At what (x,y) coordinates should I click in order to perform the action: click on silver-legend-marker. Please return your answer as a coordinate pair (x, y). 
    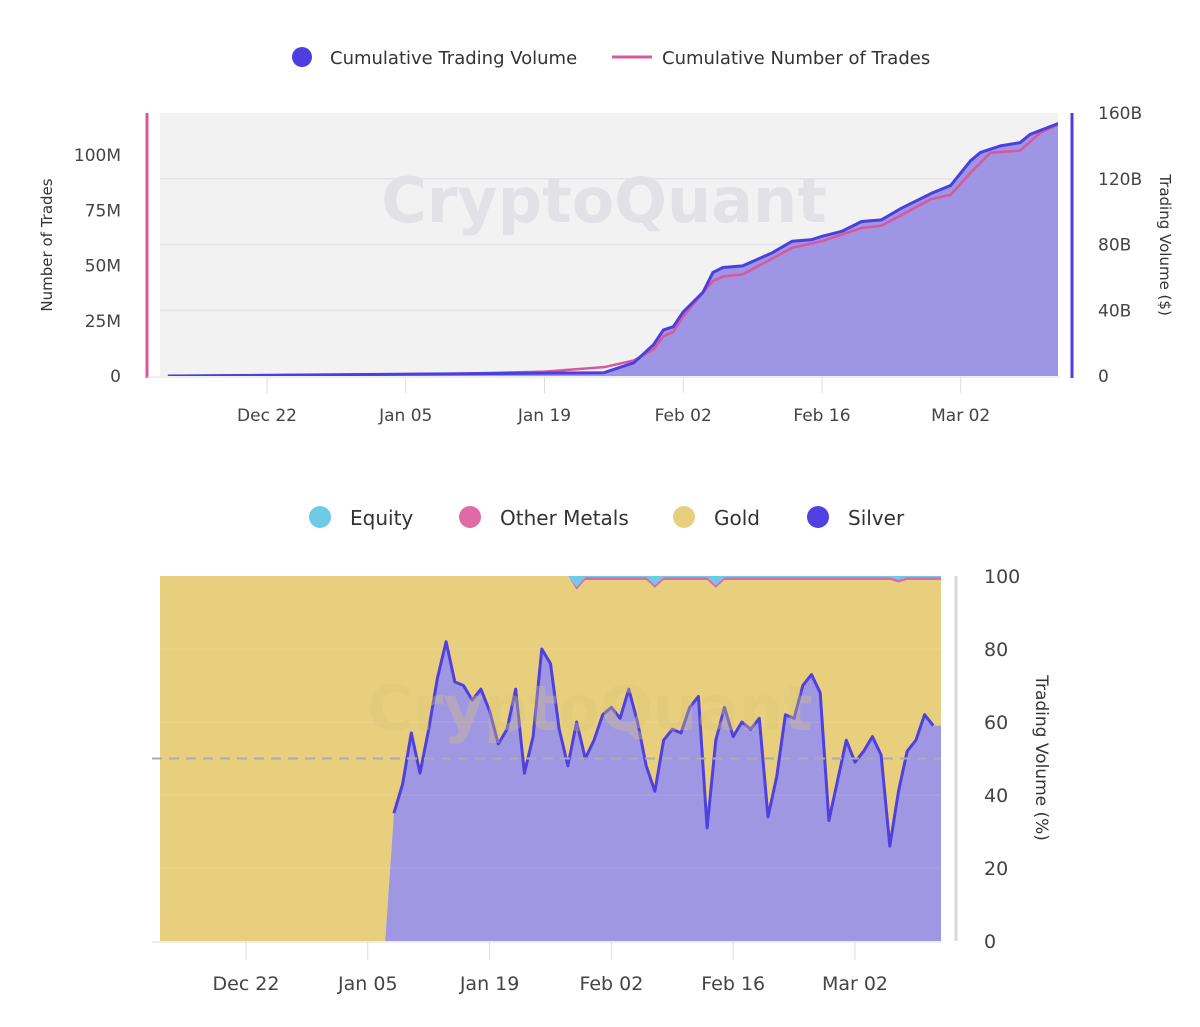
    Looking at the image, I should click on (818, 517).